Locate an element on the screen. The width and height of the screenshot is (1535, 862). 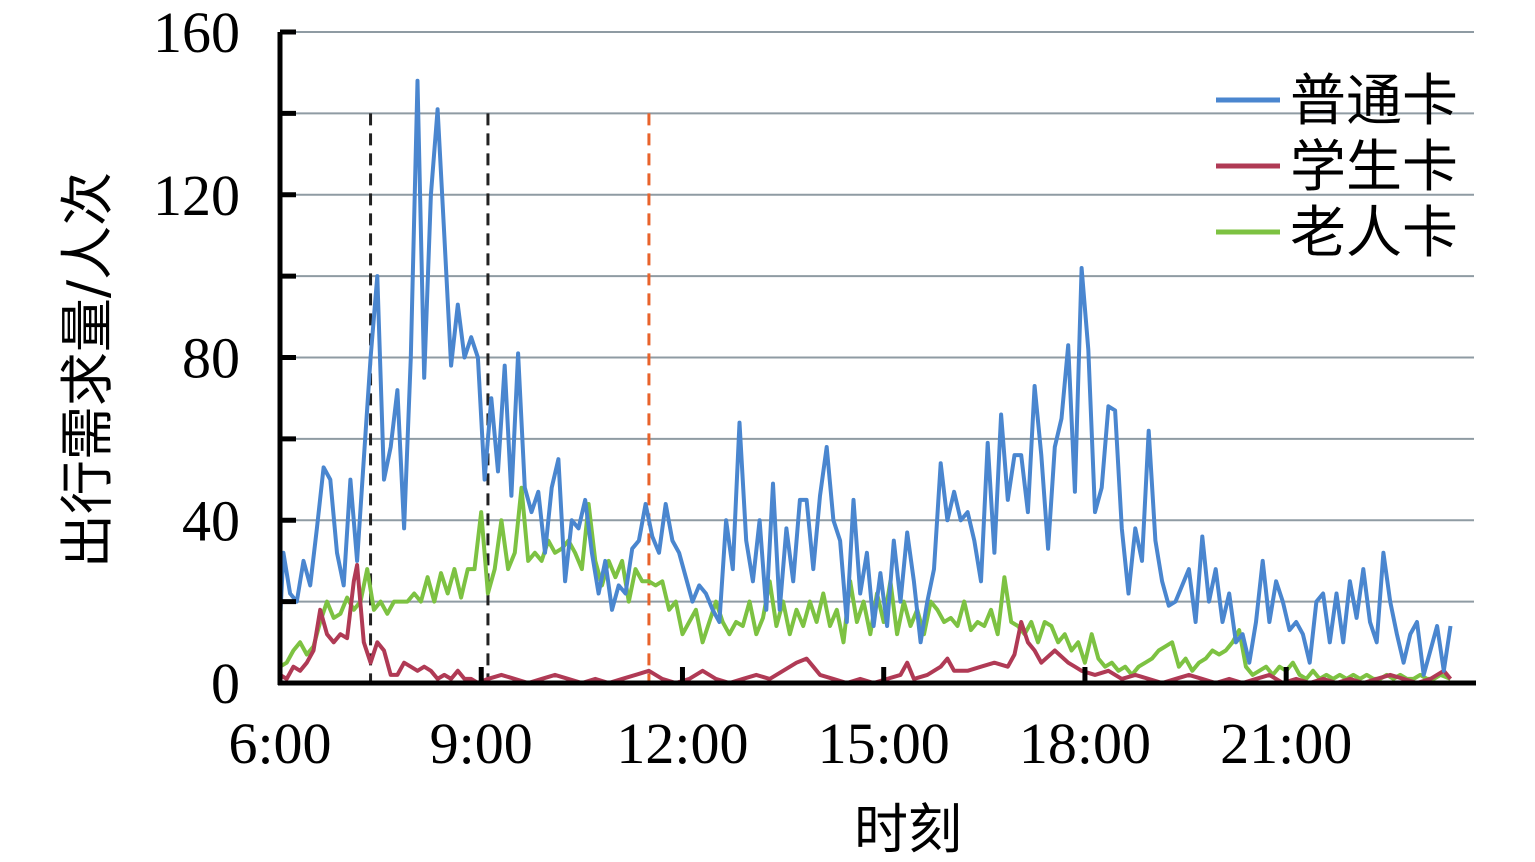
legend-label: 学生卡 is located at coordinates (1374, 167).